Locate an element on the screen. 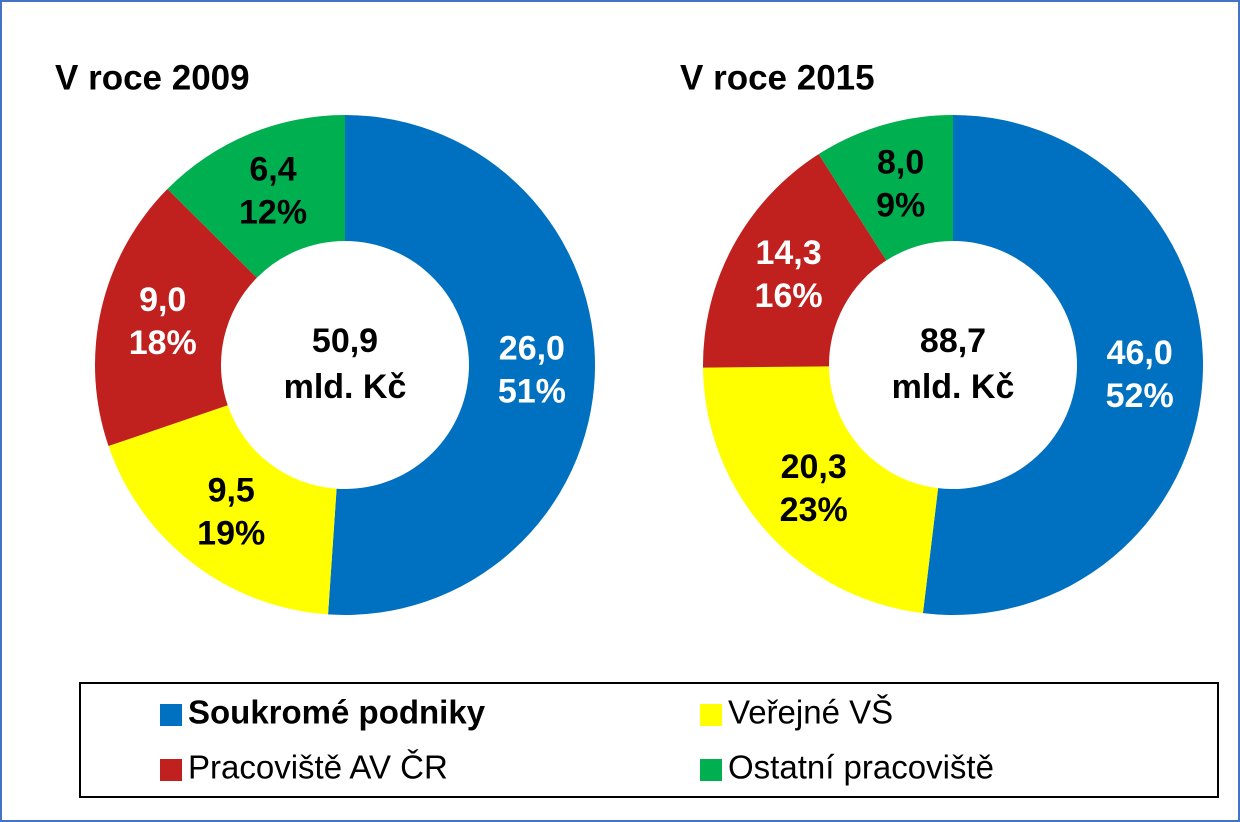 The height and width of the screenshot is (822, 1240). legend-label: Ostatní pracoviště is located at coordinates (861, 767).